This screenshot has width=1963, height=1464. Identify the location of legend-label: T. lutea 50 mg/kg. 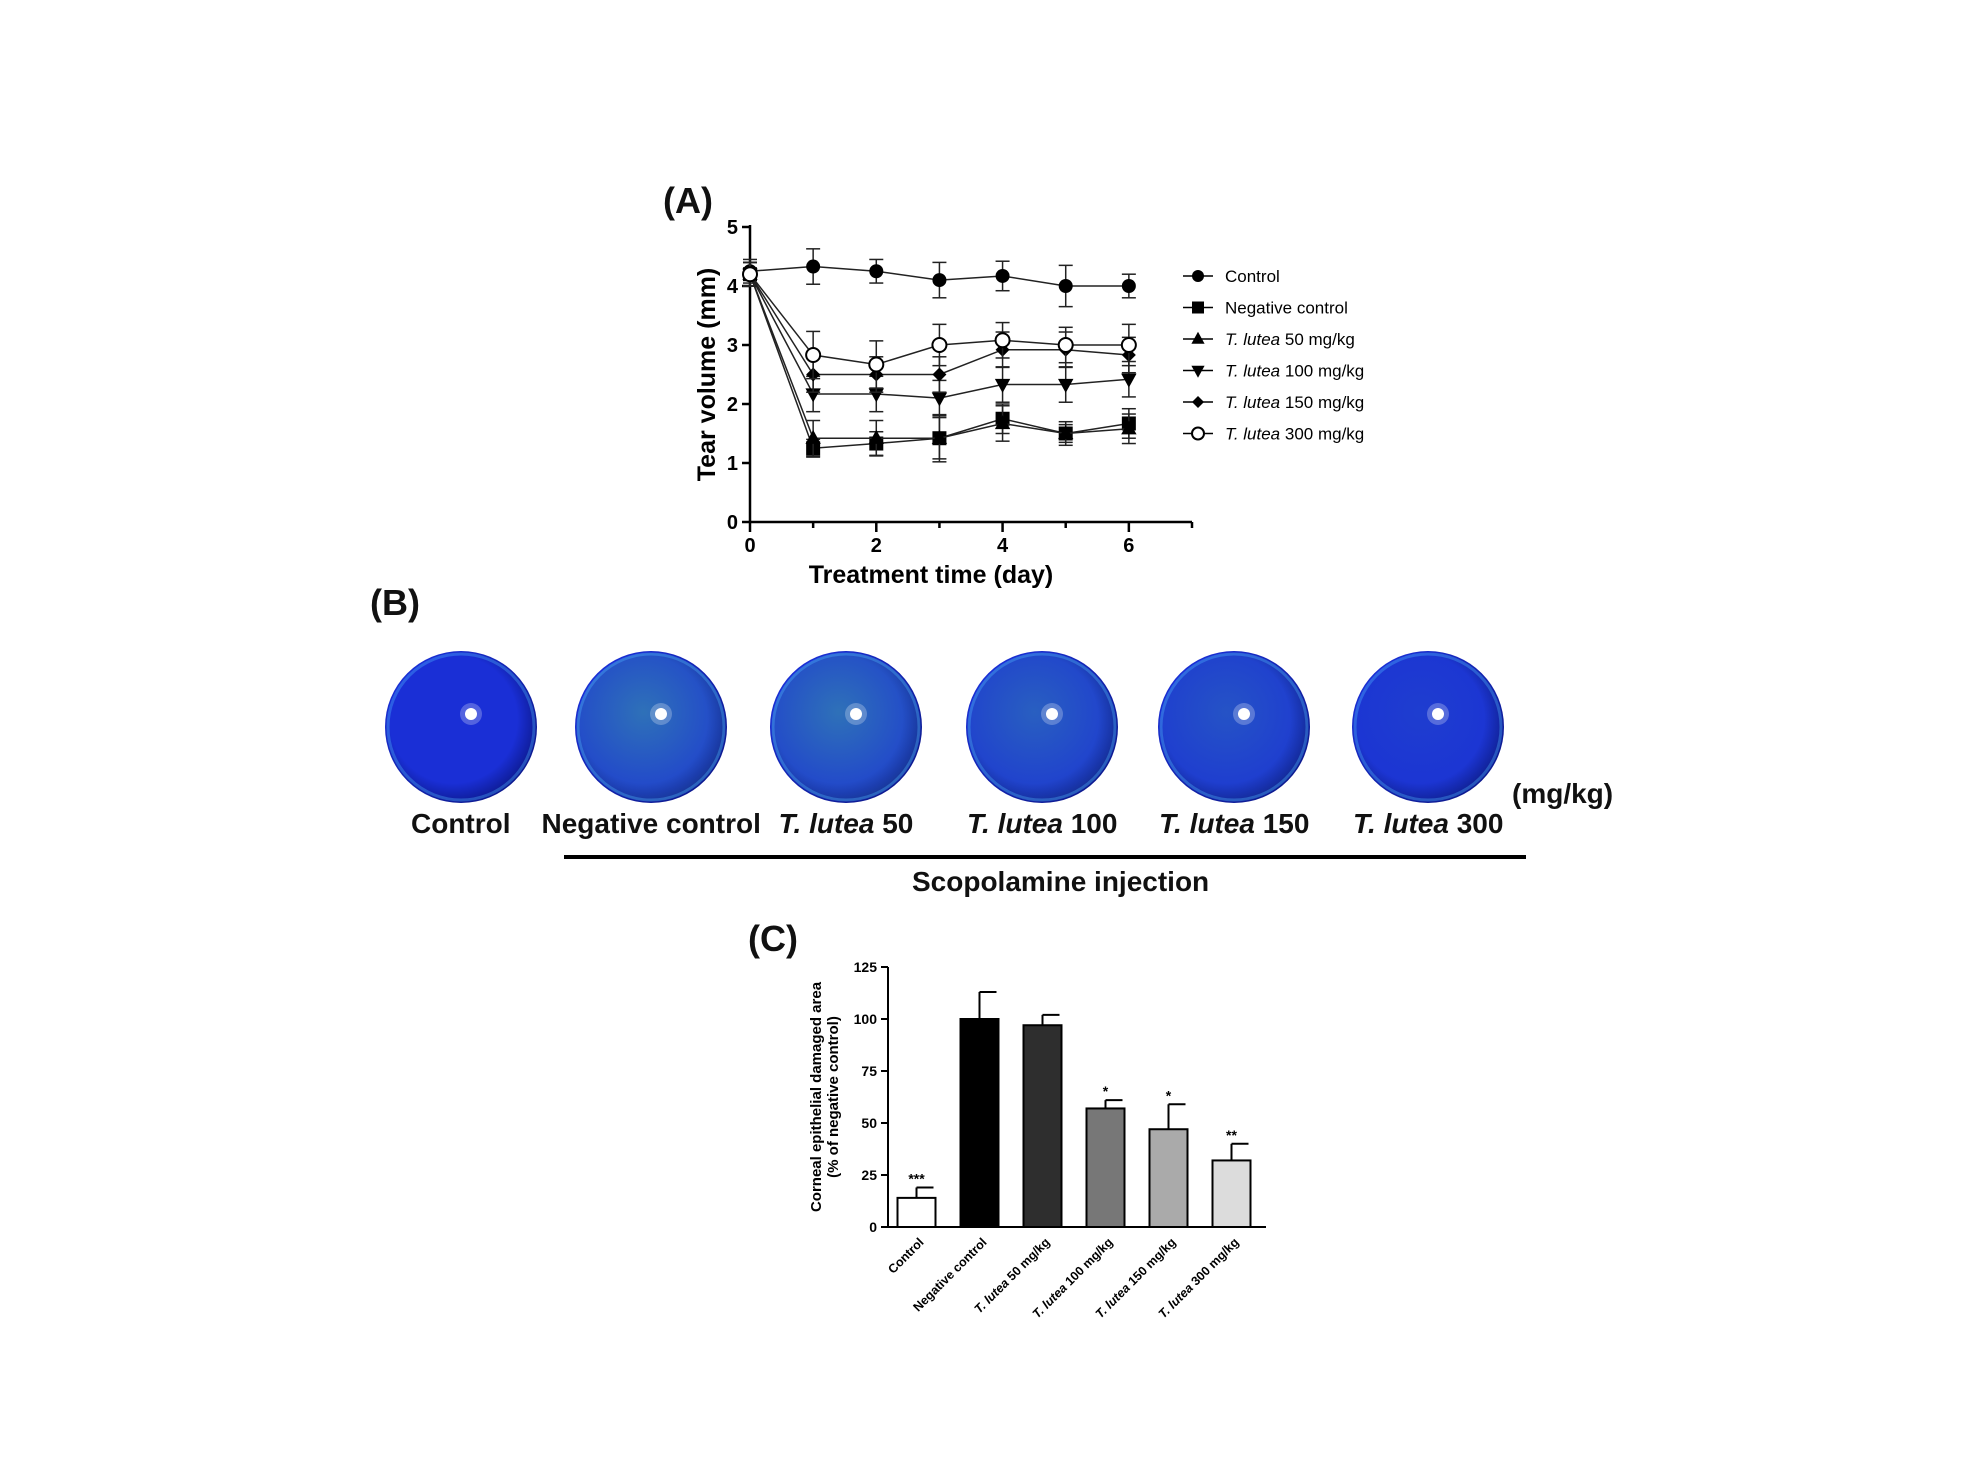
(1290, 339).